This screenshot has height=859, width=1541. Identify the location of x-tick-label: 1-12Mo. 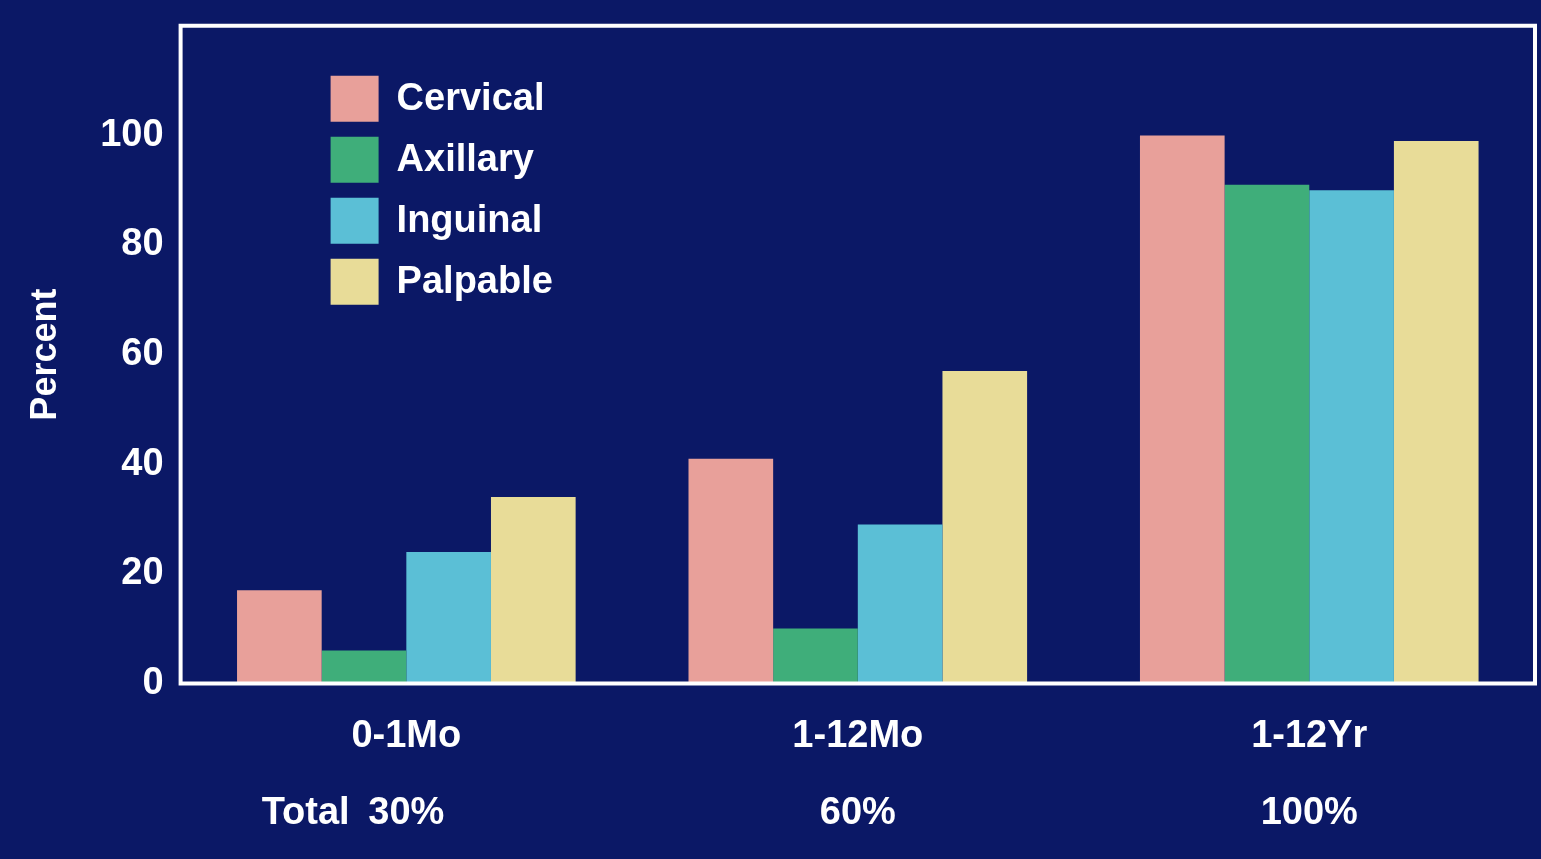
(858, 733).